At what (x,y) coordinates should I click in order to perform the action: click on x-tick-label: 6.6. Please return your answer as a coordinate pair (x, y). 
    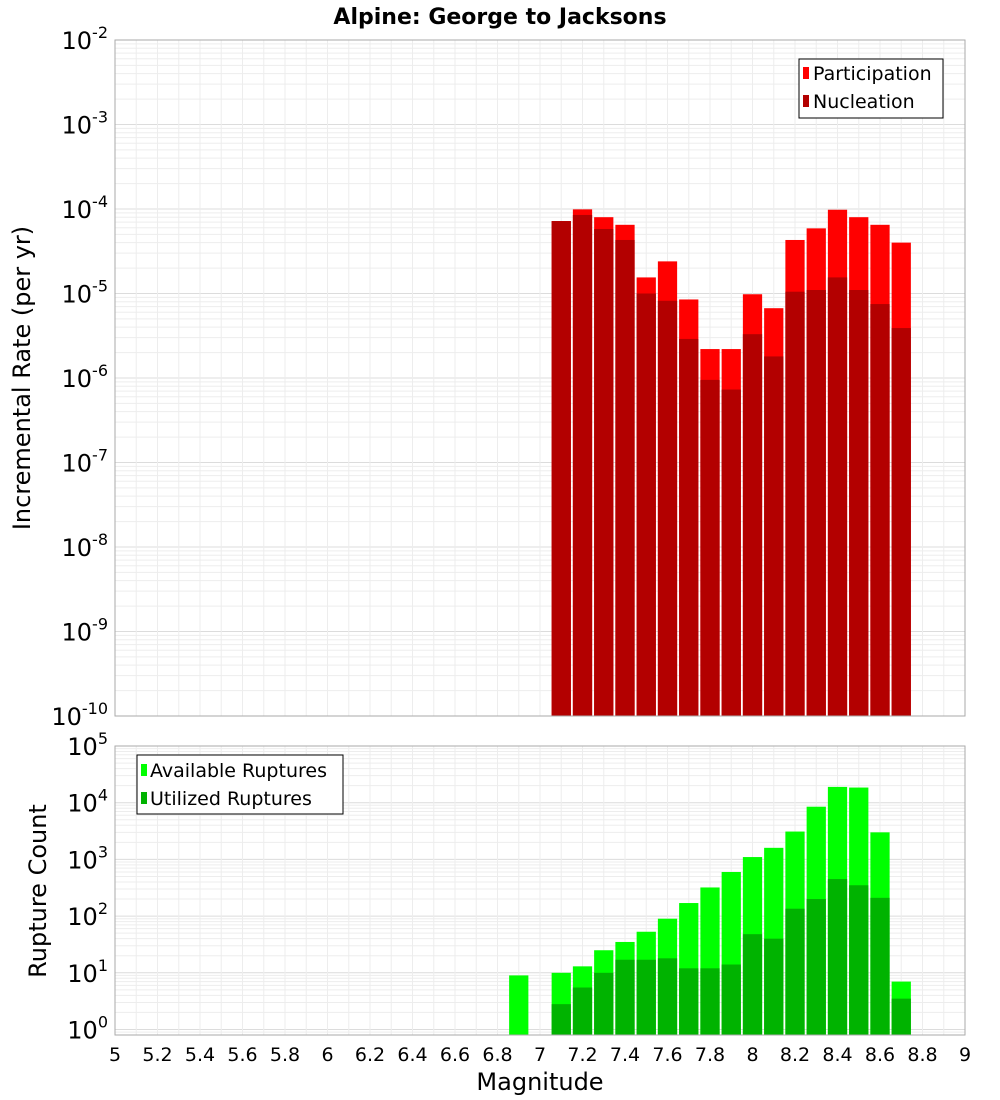
    Looking at the image, I should click on (455, 1055).